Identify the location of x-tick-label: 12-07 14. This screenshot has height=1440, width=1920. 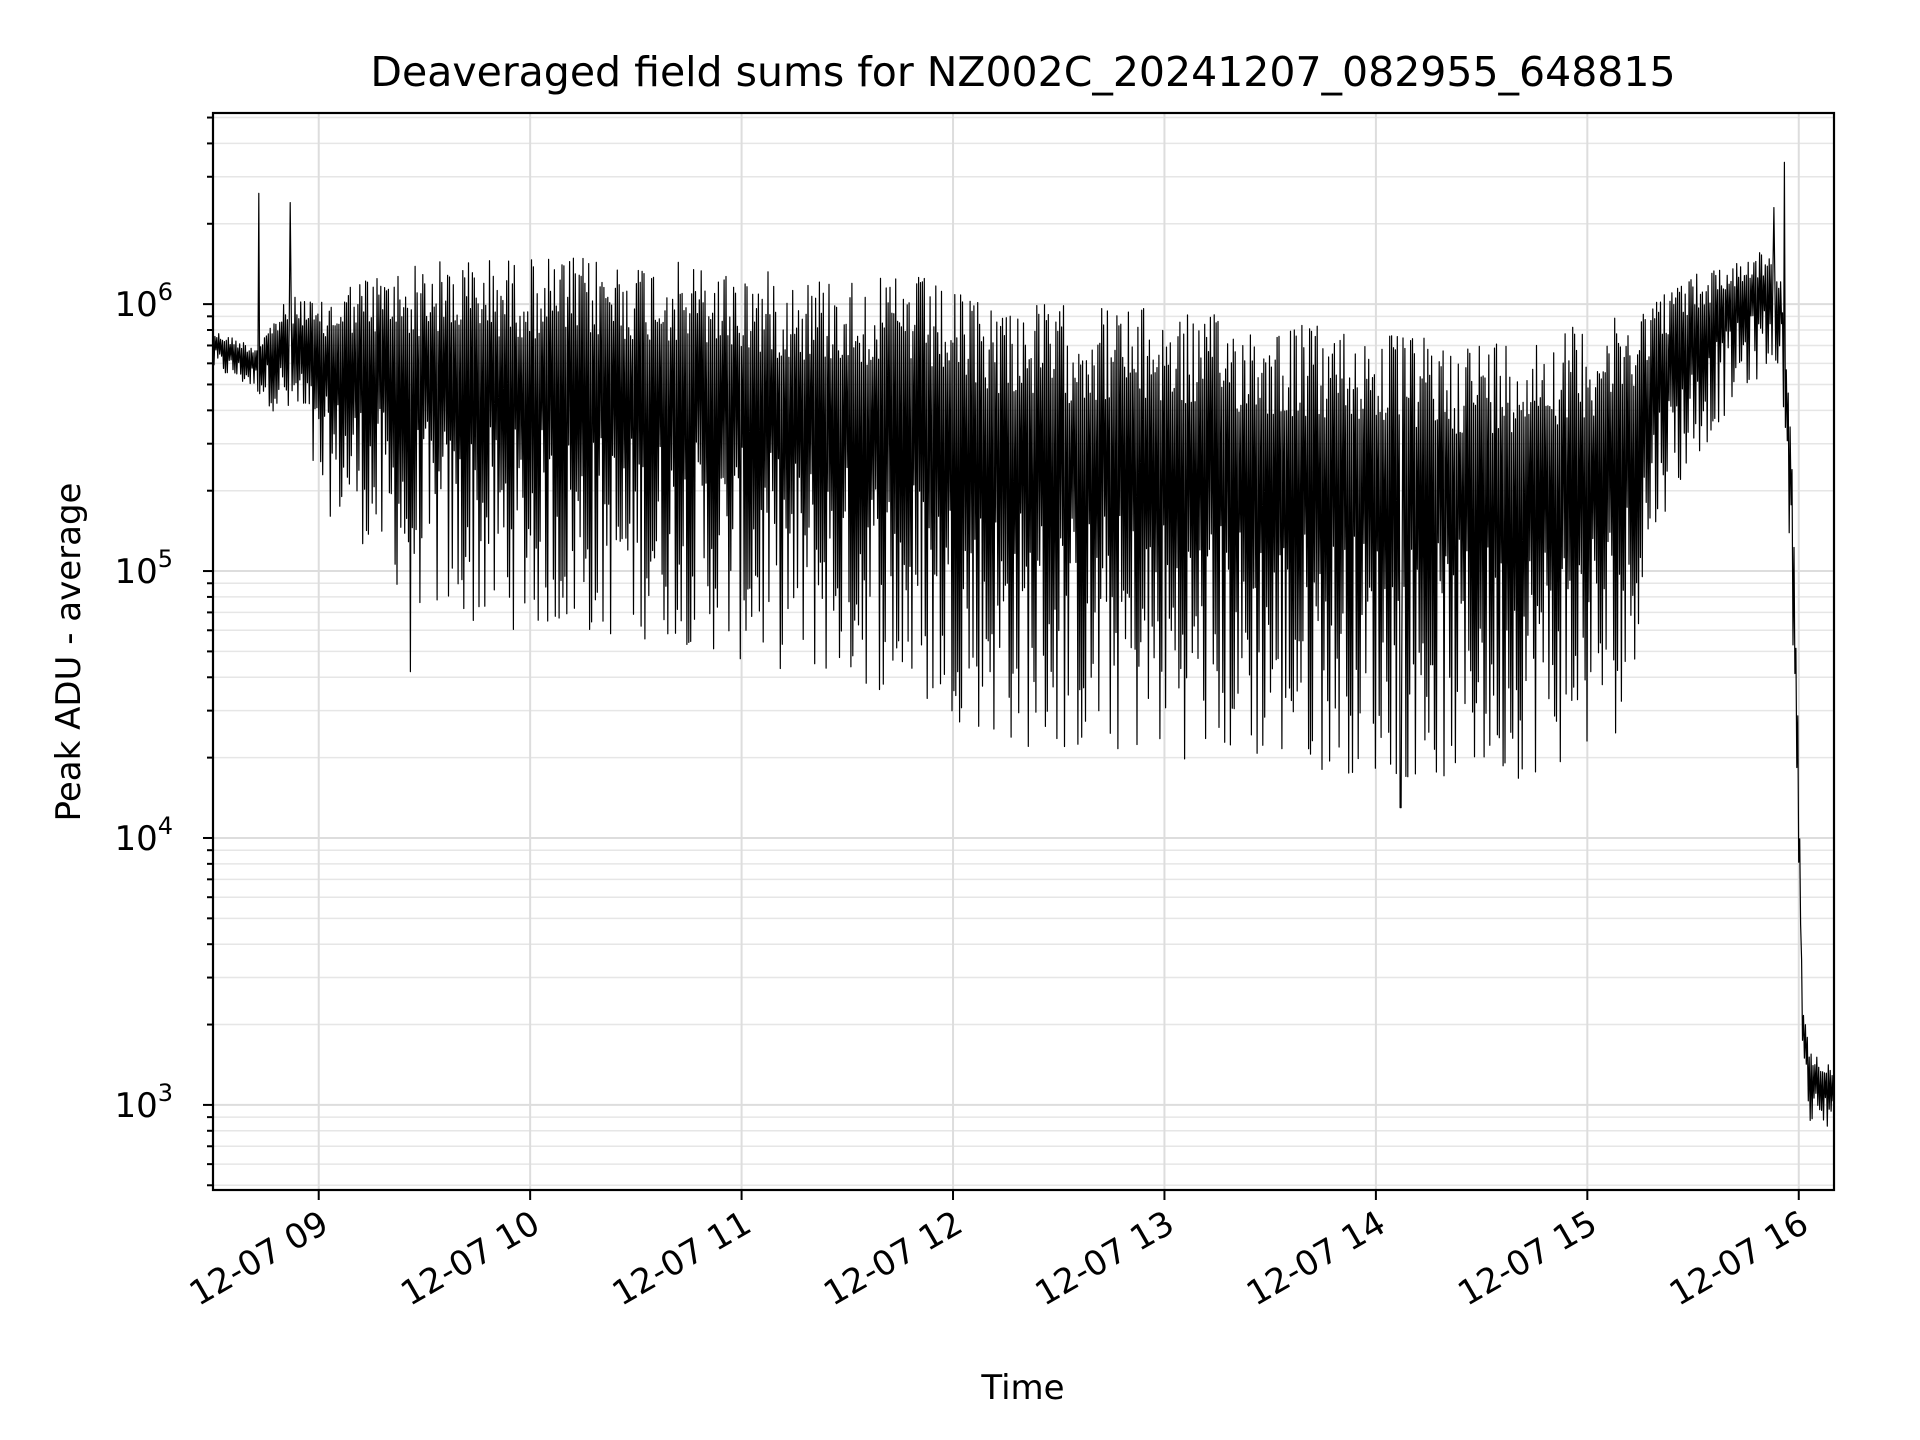
(1316, 1258).